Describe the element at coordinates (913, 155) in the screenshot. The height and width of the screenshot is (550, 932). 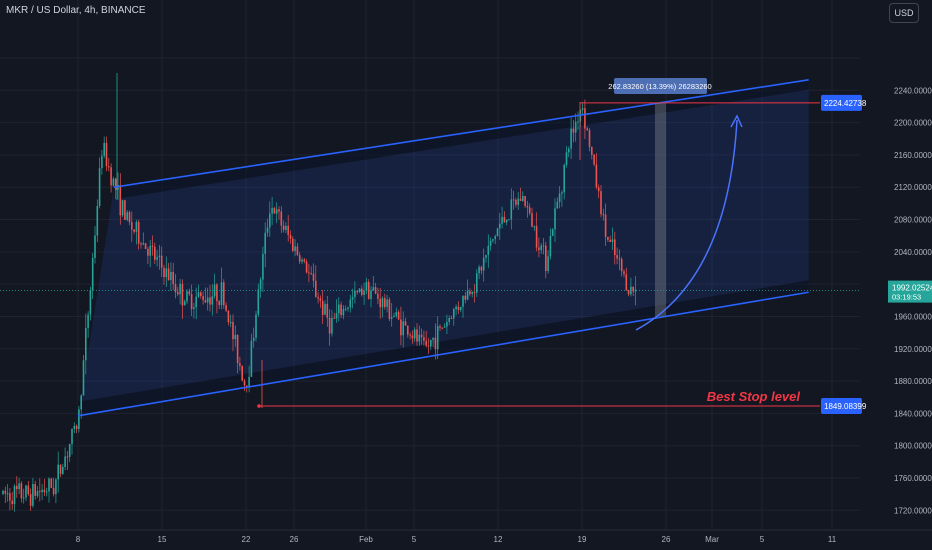
I see `price-tick: 2160.00000` at that location.